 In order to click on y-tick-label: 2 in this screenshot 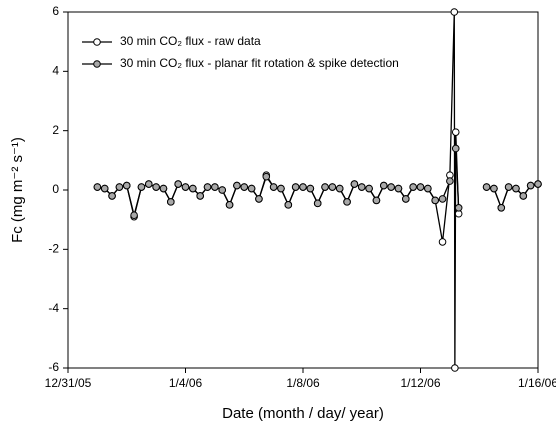, I will do `click(55, 130)`.